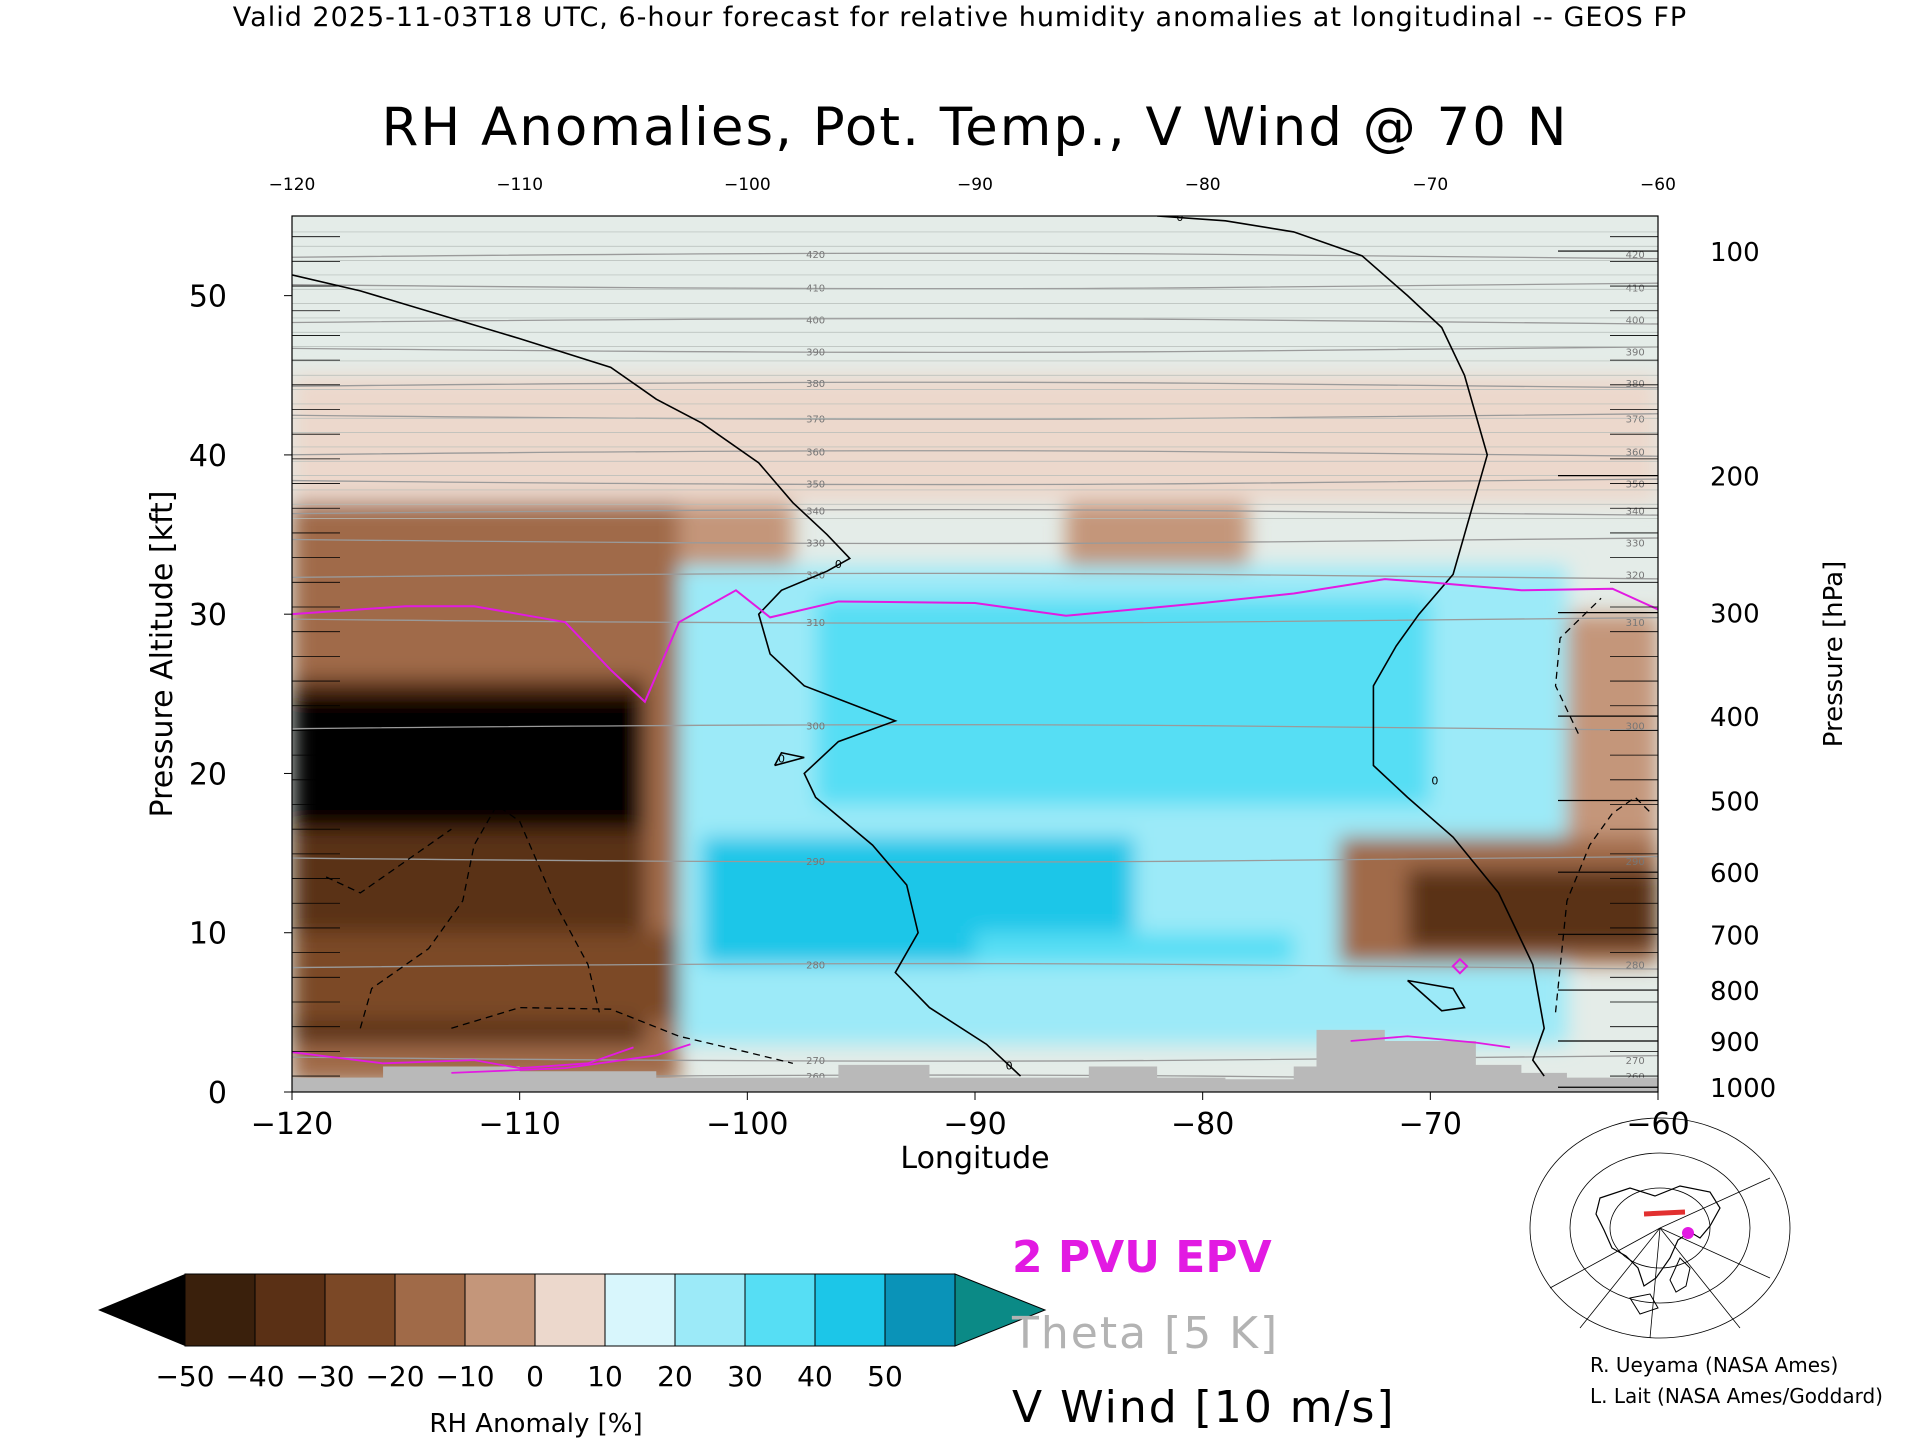  What do you see at coordinates (1142, 1257) in the screenshot?
I see `legend-epv: 2 PVU EPV` at bounding box center [1142, 1257].